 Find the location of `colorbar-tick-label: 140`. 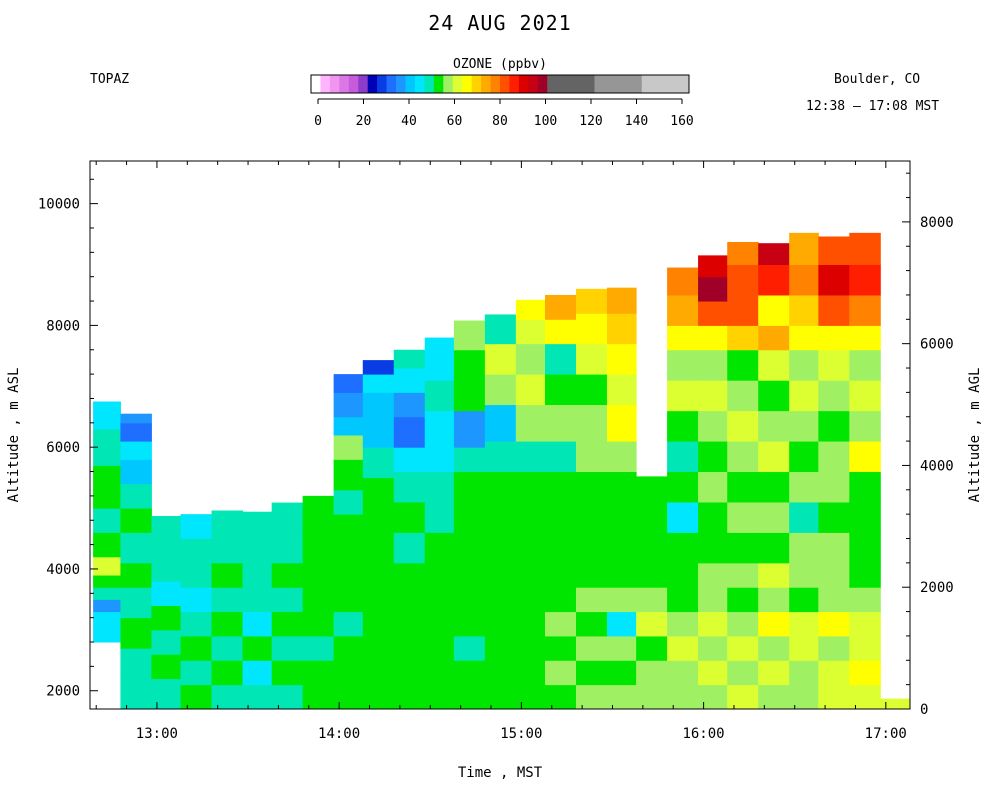

colorbar-tick-label: 140 is located at coordinates (636, 121).